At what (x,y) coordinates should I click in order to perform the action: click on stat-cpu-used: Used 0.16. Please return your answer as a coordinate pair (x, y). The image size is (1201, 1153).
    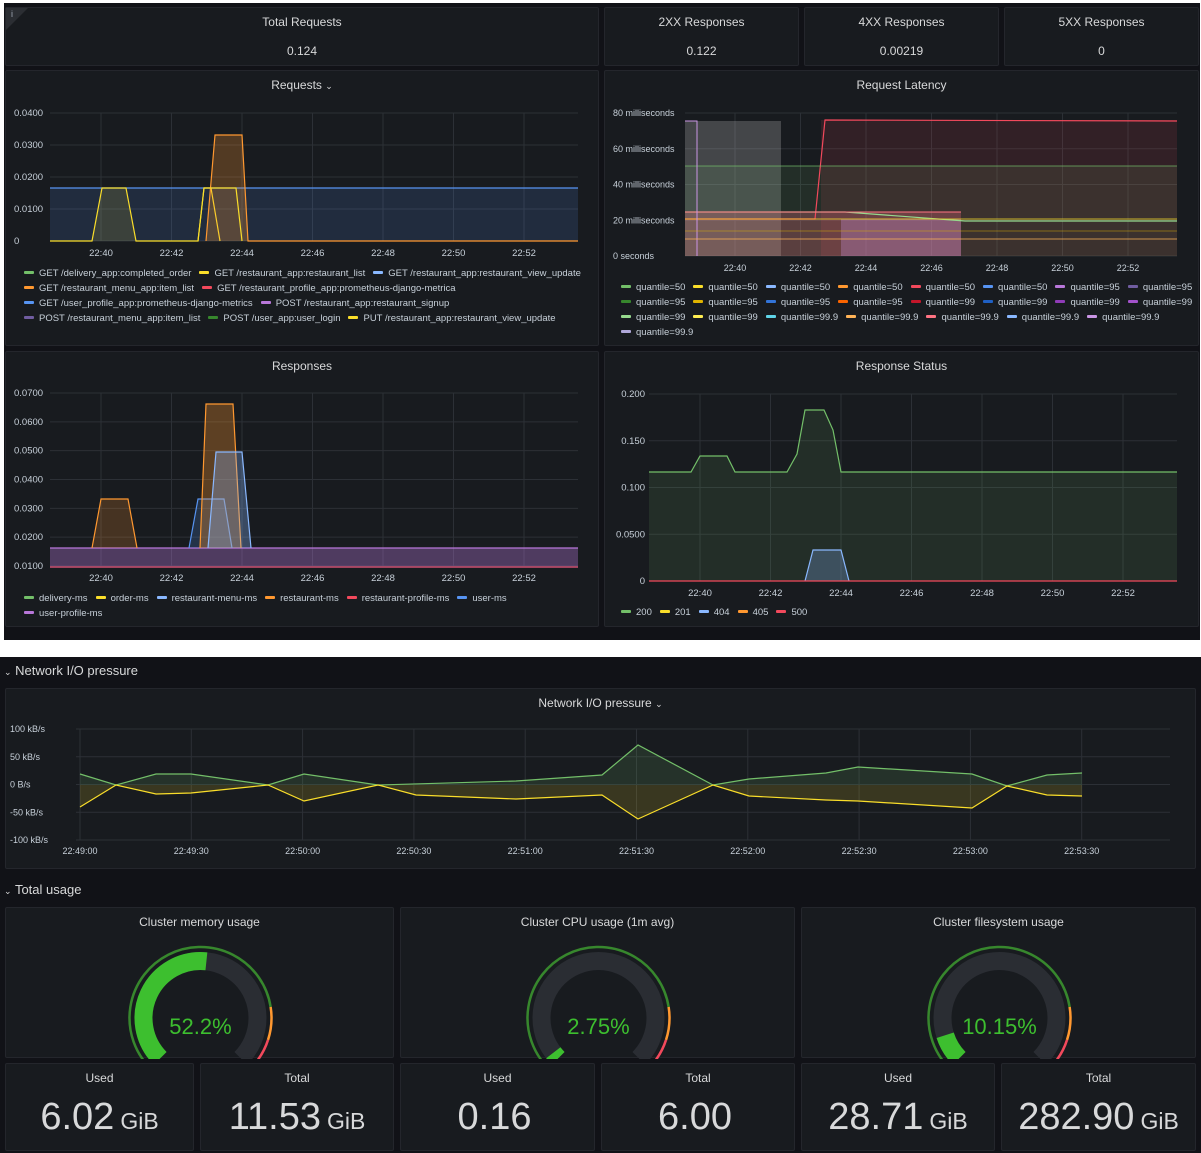
    Looking at the image, I should click on (497, 1107).